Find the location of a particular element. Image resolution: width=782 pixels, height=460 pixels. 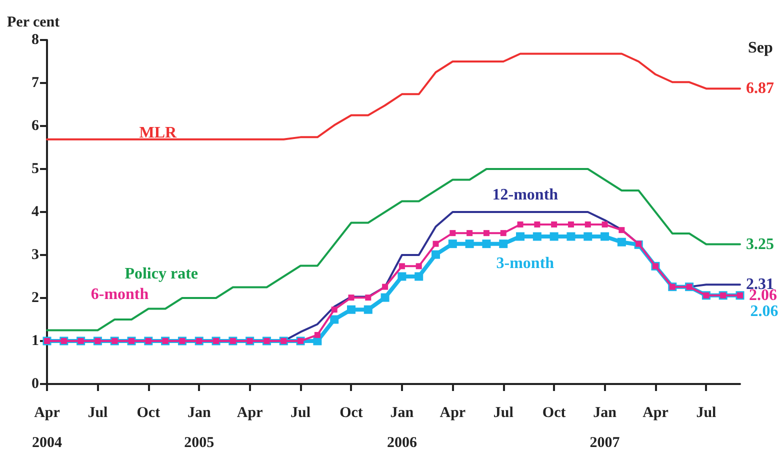

y-tick-label: 2 is located at coordinates (35, 298).